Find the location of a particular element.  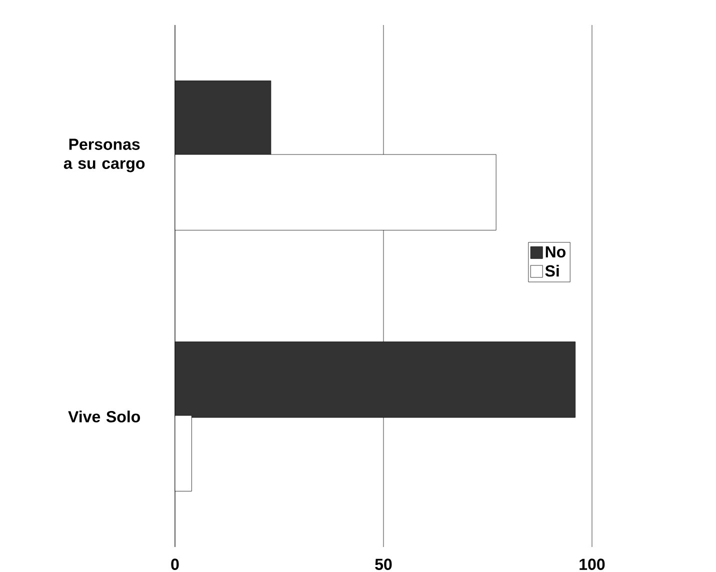

legend-label: No is located at coordinates (556, 252).